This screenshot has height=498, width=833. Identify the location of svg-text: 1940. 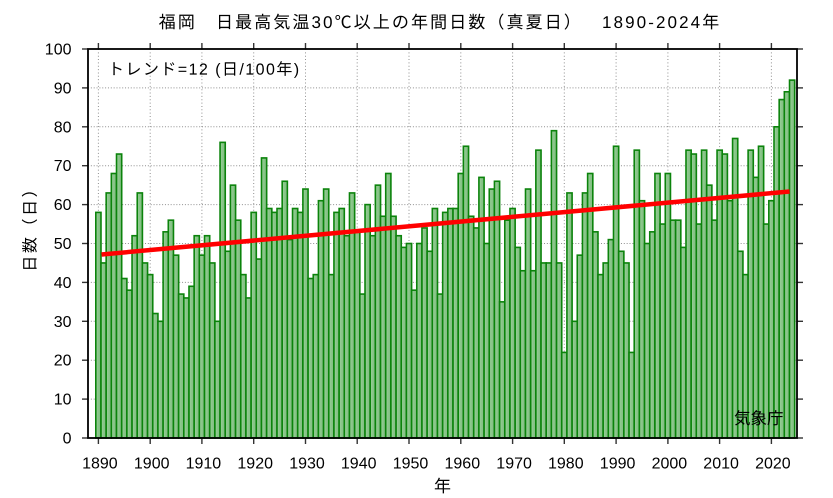
(359, 463).